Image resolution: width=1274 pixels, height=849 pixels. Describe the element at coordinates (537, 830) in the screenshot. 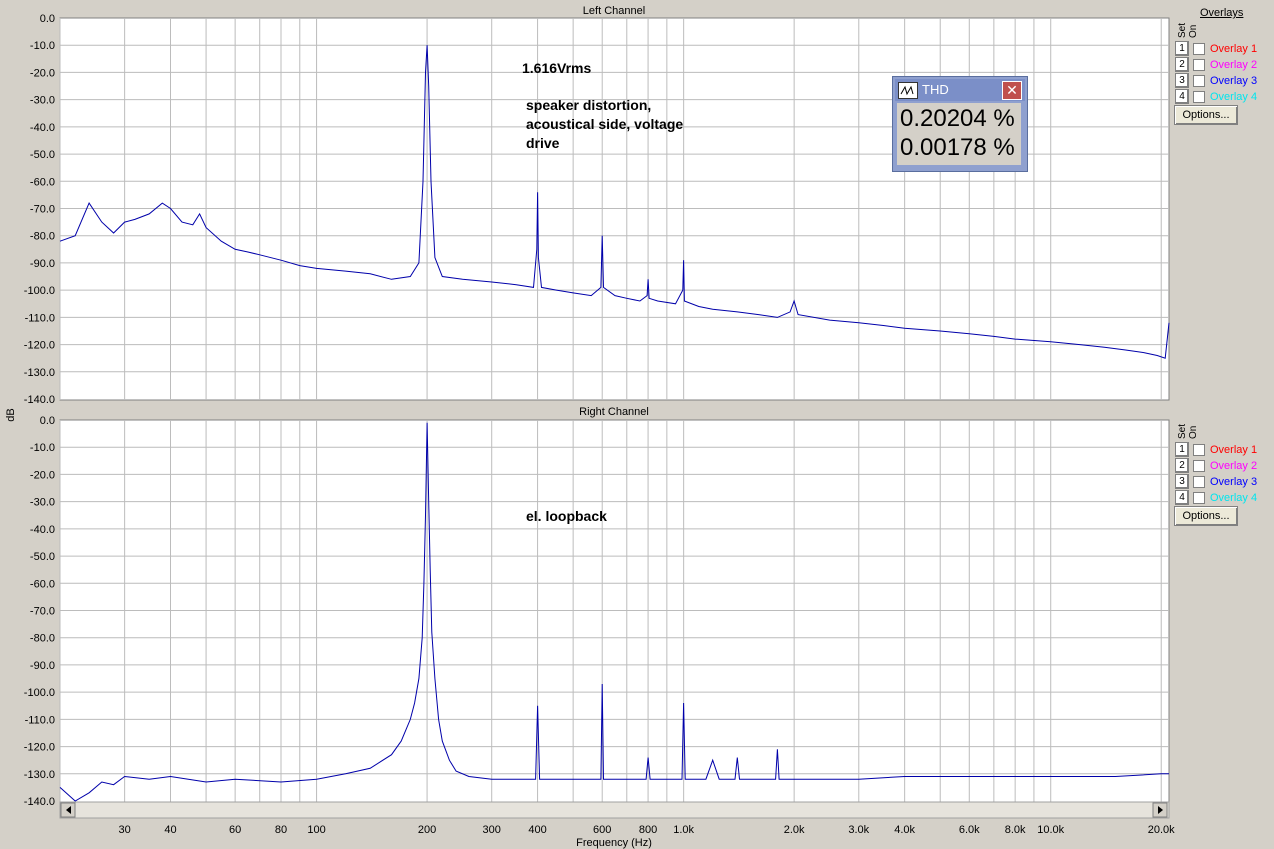

I see `x-tick-label: 400` at that location.